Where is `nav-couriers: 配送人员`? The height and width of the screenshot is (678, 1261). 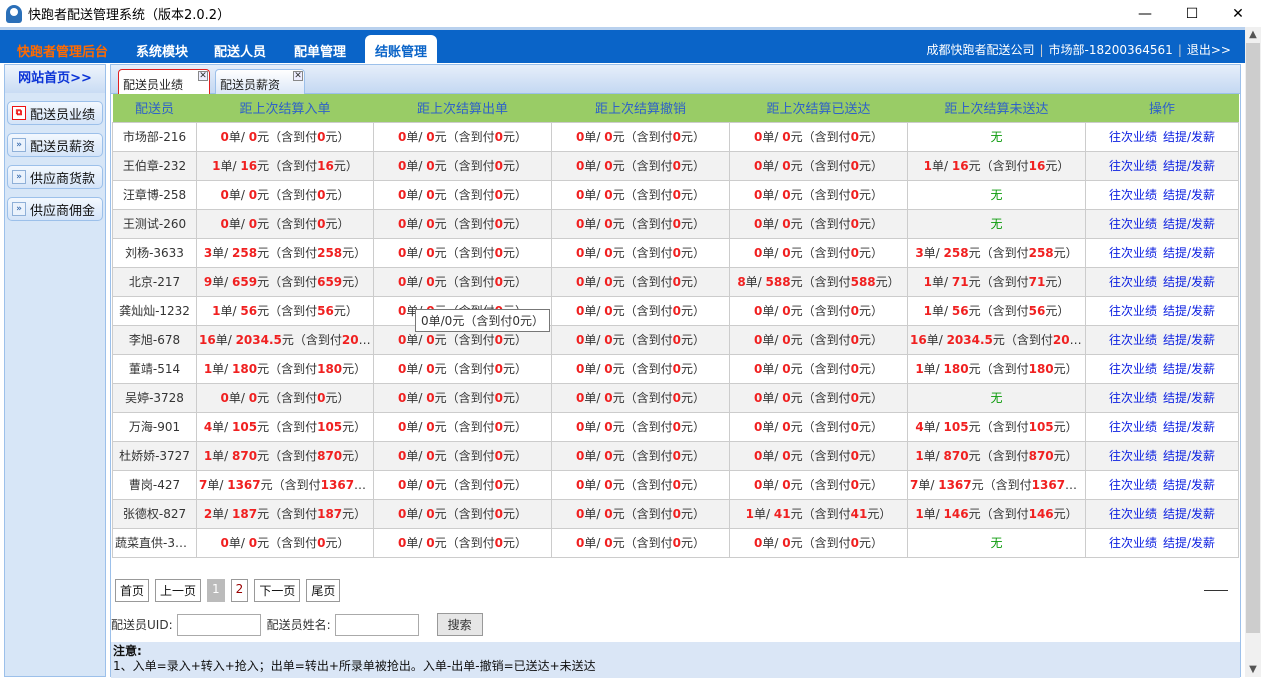
nav-couriers: 配送人员 is located at coordinates (240, 52).